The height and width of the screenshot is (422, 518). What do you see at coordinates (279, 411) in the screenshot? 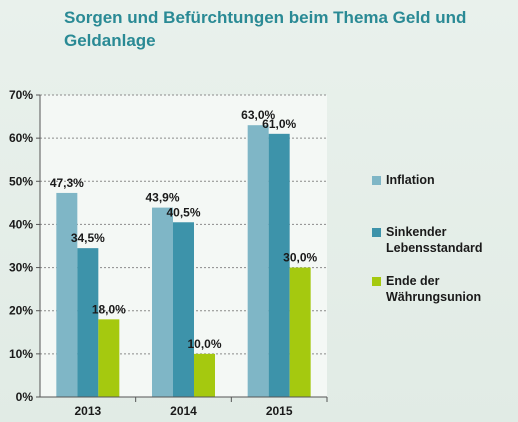
I see `x-tick-label: 2015` at bounding box center [279, 411].